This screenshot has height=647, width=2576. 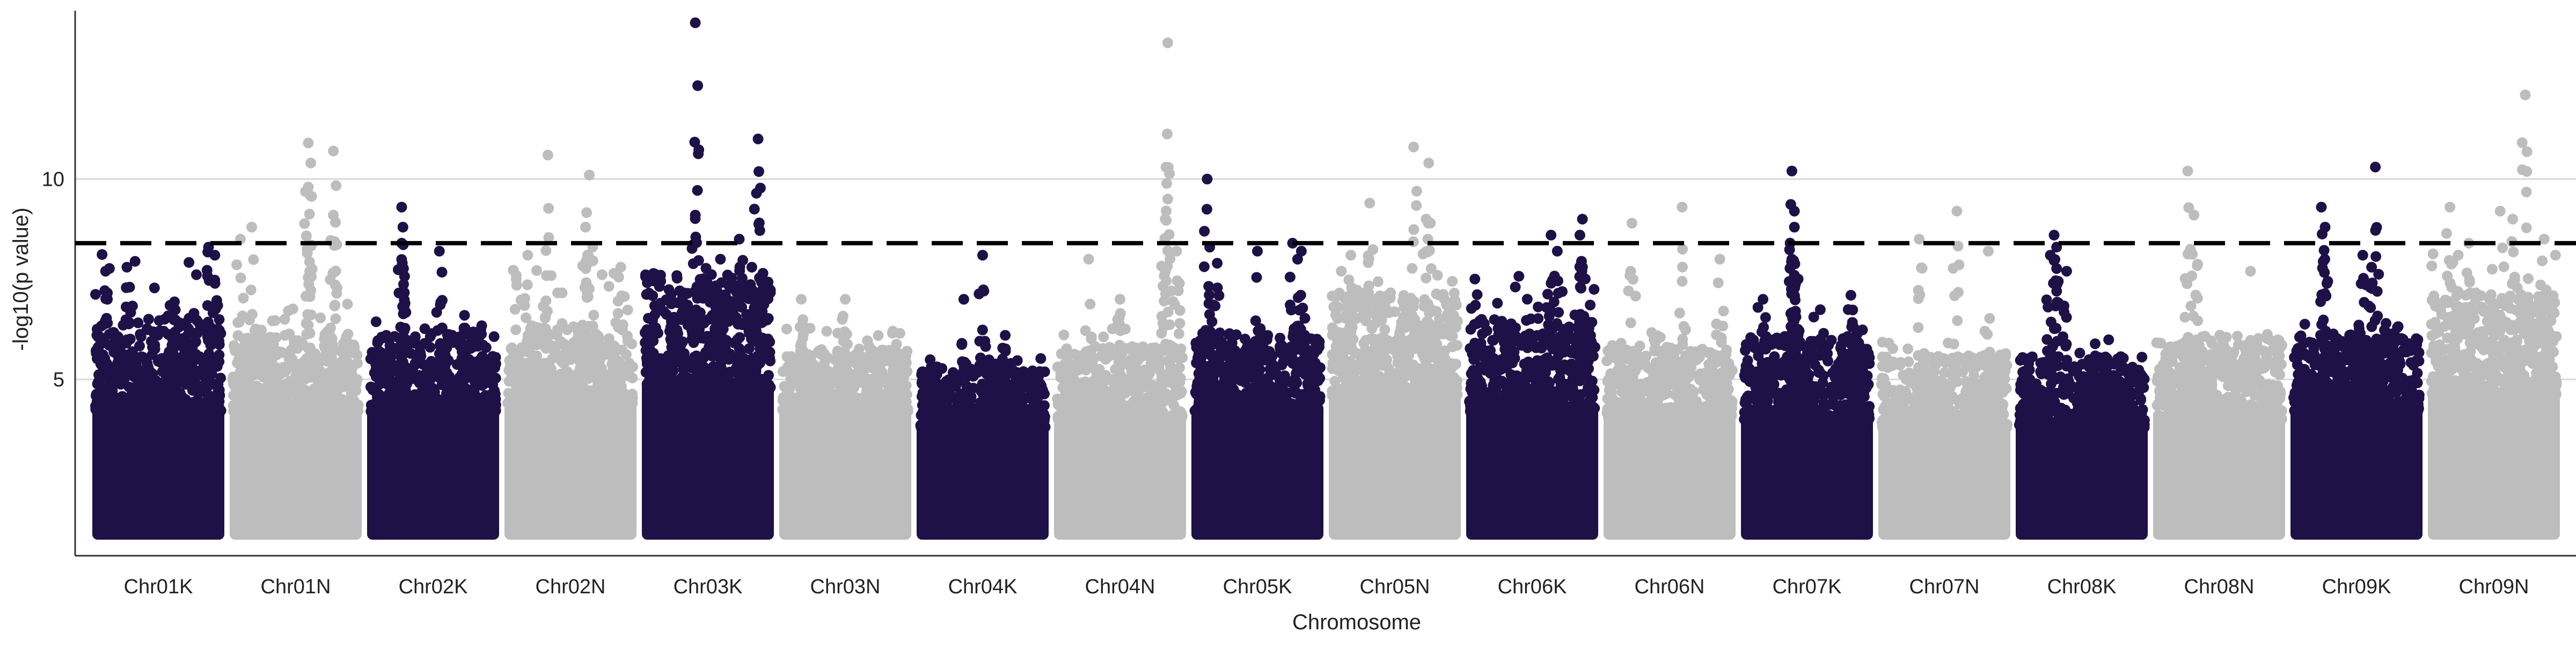 I want to click on series-chr04k, so click(x=983, y=395).